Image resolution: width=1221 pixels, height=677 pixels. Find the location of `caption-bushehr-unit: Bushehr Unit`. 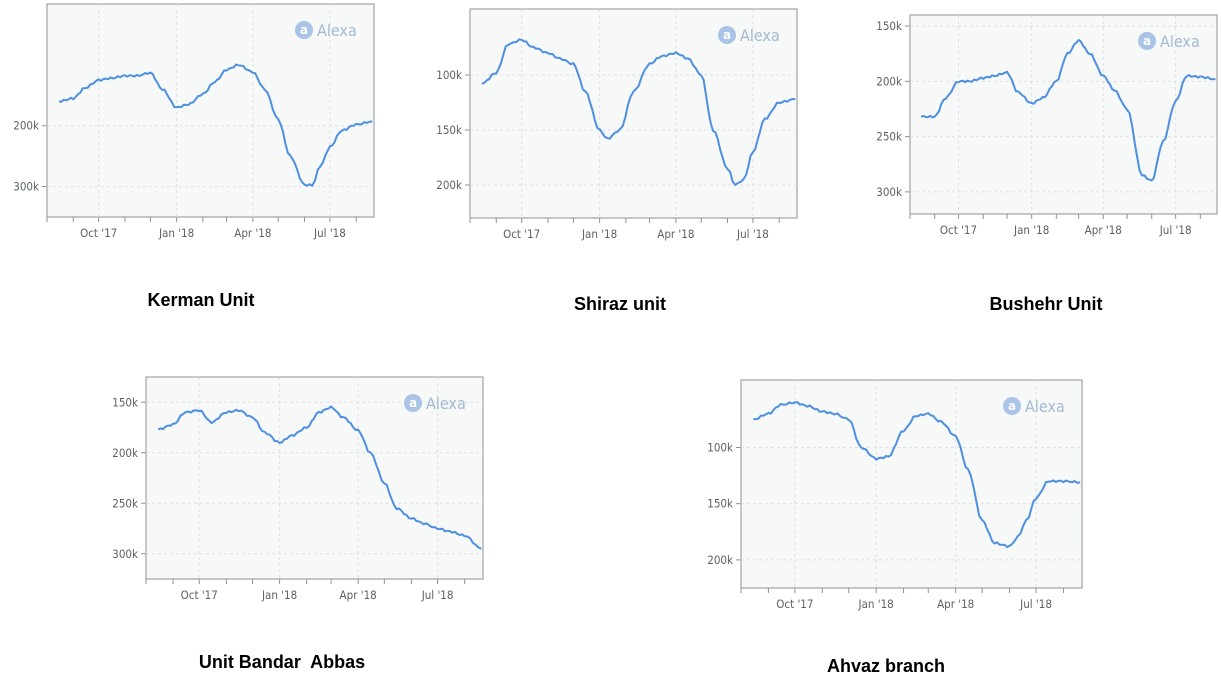

caption-bushehr-unit: Bushehr Unit is located at coordinates (1046, 304).